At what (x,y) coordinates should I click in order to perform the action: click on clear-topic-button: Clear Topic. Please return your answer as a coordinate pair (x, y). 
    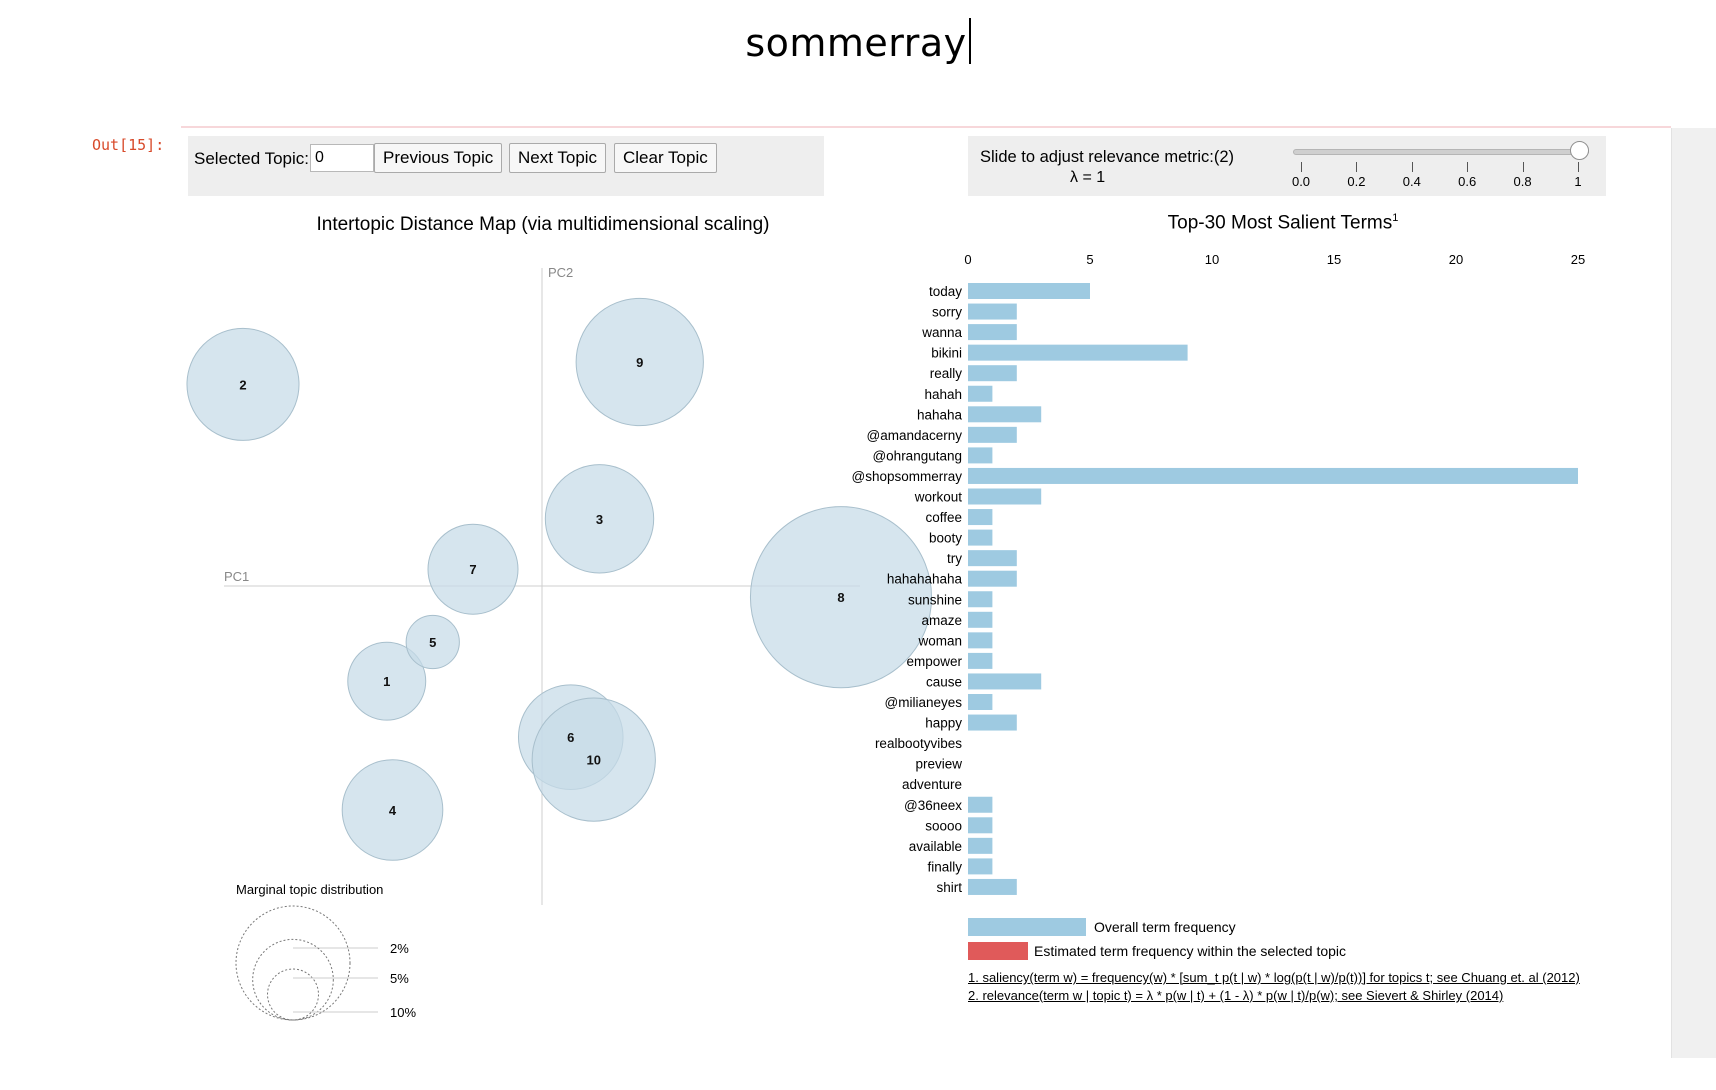
    Looking at the image, I should click on (665, 158).